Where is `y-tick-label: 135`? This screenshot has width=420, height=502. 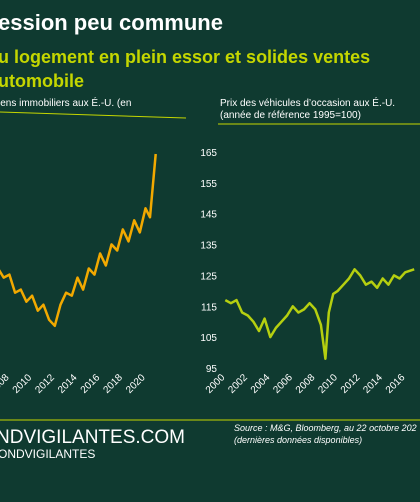 y-tick-label: 135 is located at coordinates (208, 246).